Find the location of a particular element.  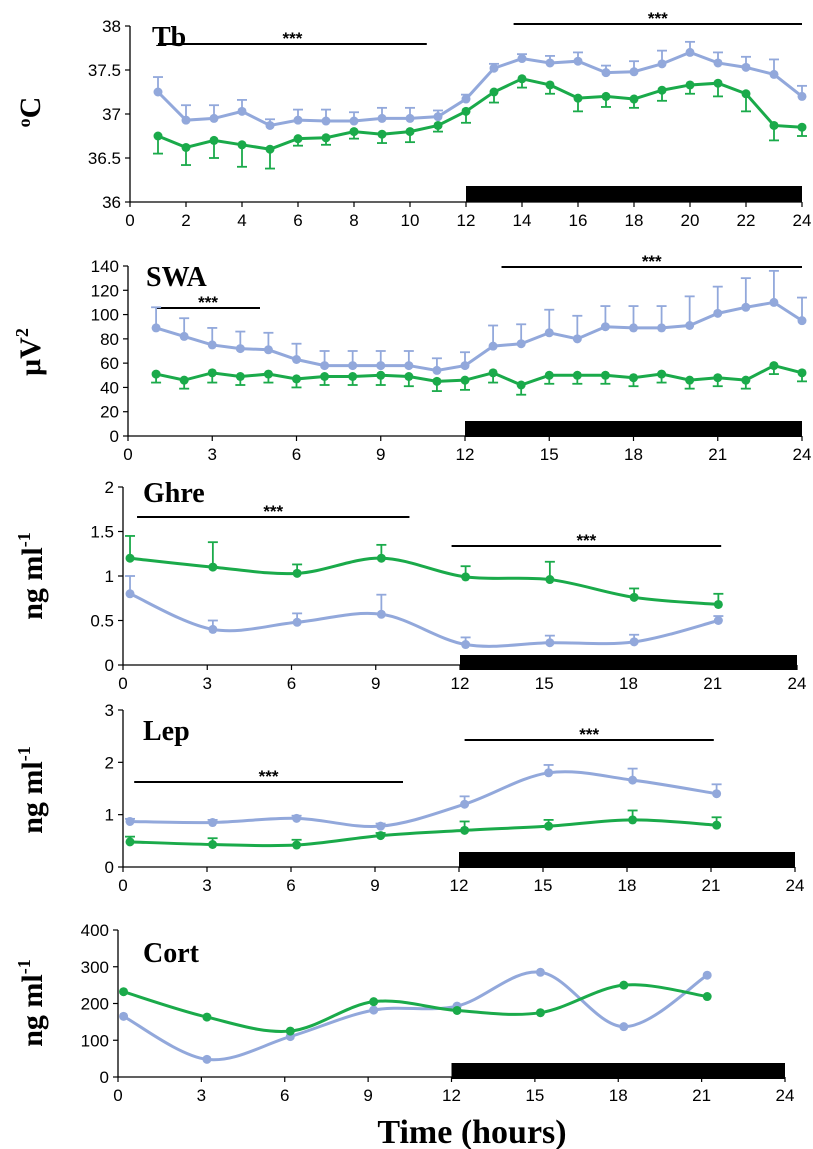

y-axis-label: oC is located at coordinates (30, 112).